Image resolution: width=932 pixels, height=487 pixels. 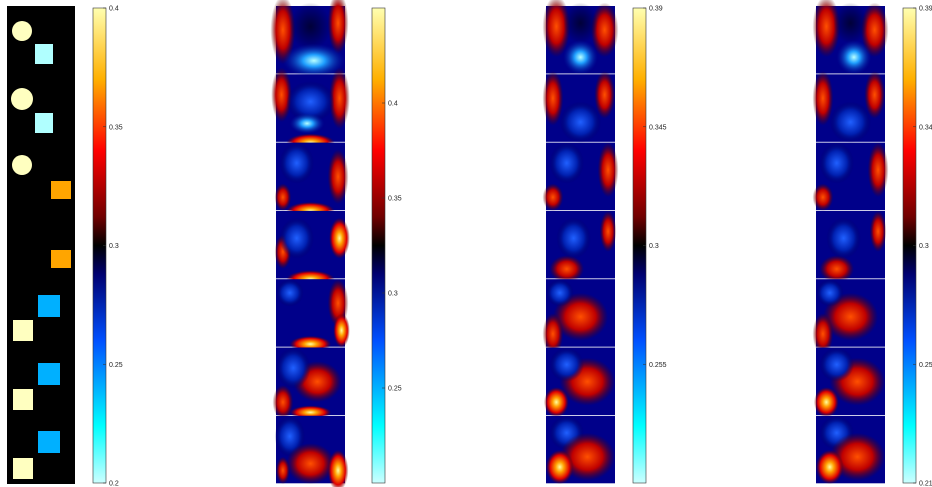 What do you see at coordinates (917, 246) in the screenshot?
I see `colorbar-4: 0.39 0.345 0.3 0.255 0.21` at bounding box center [917, 246].